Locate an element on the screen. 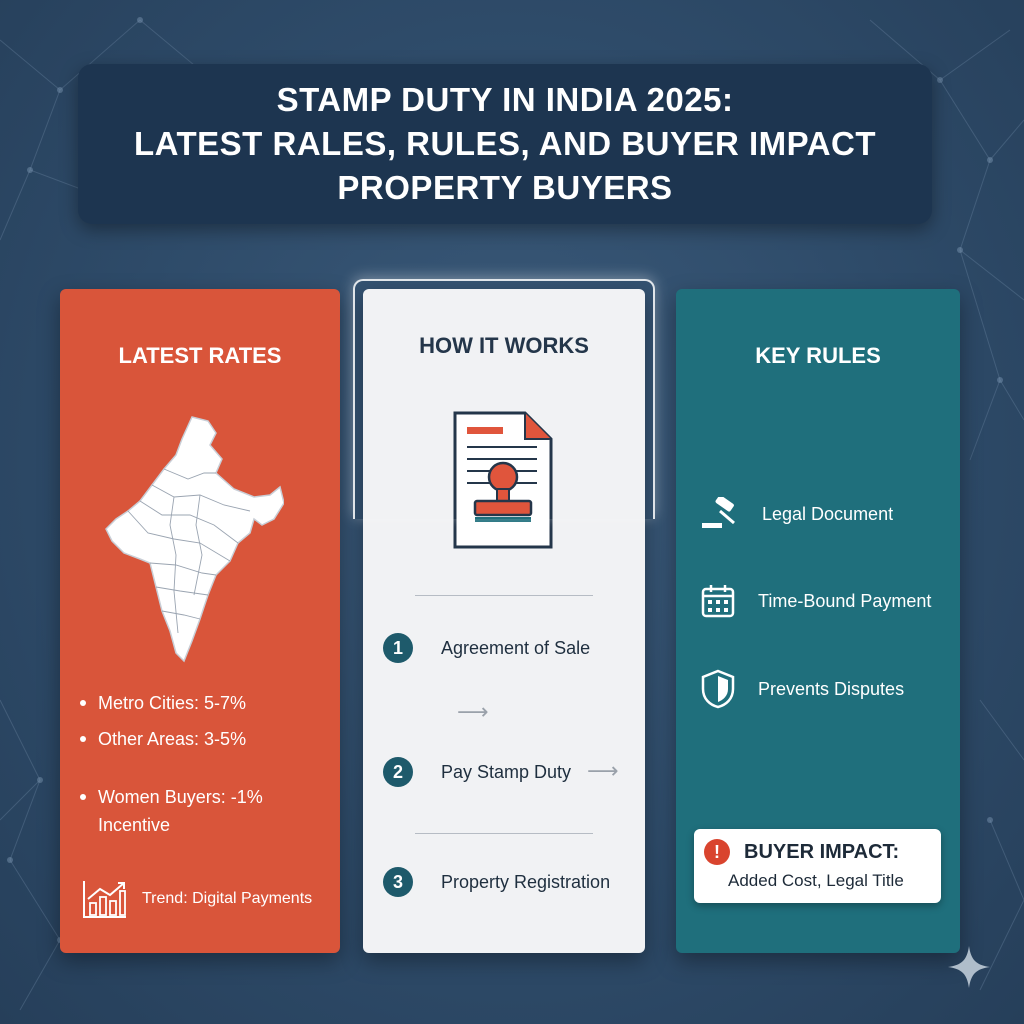 This screenshot has height=1024, width=1024. rule-label: Legal Document is located at coordinates (828, 513).